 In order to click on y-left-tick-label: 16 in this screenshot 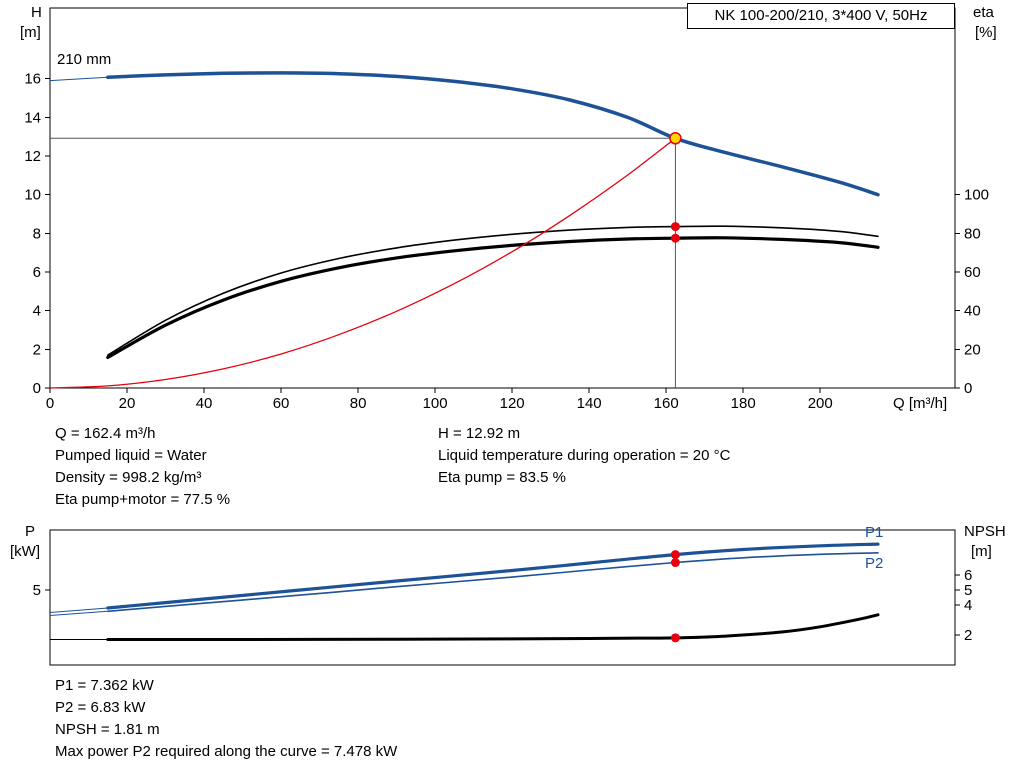, I will do `click(32, 79)`.